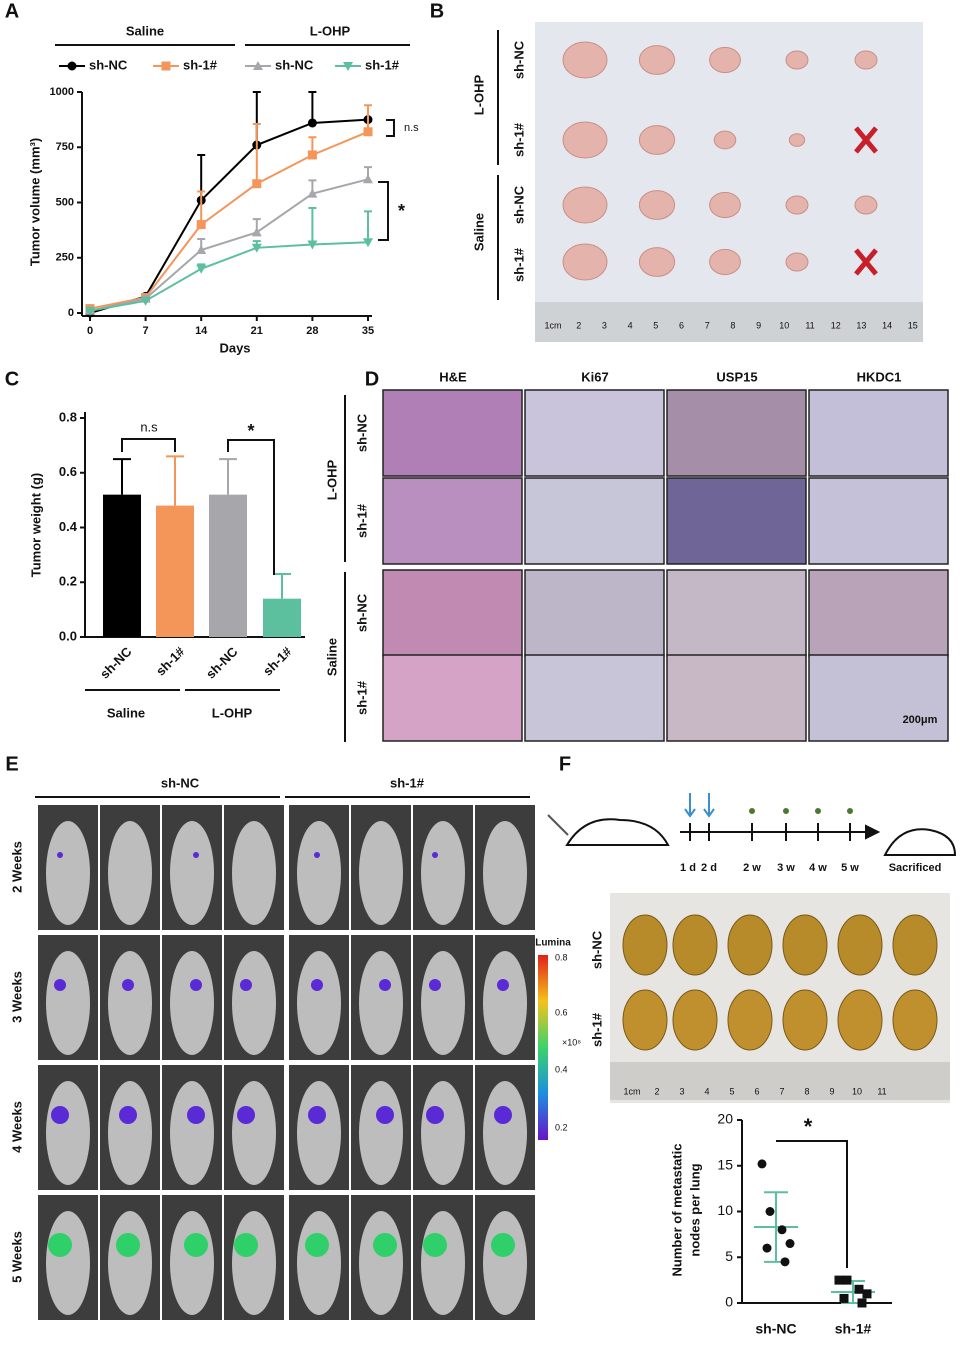  What do you see at coordinates (604, 325) in the screenshot?
I see `ruler-label: 3` at bounding box center [604, 325].